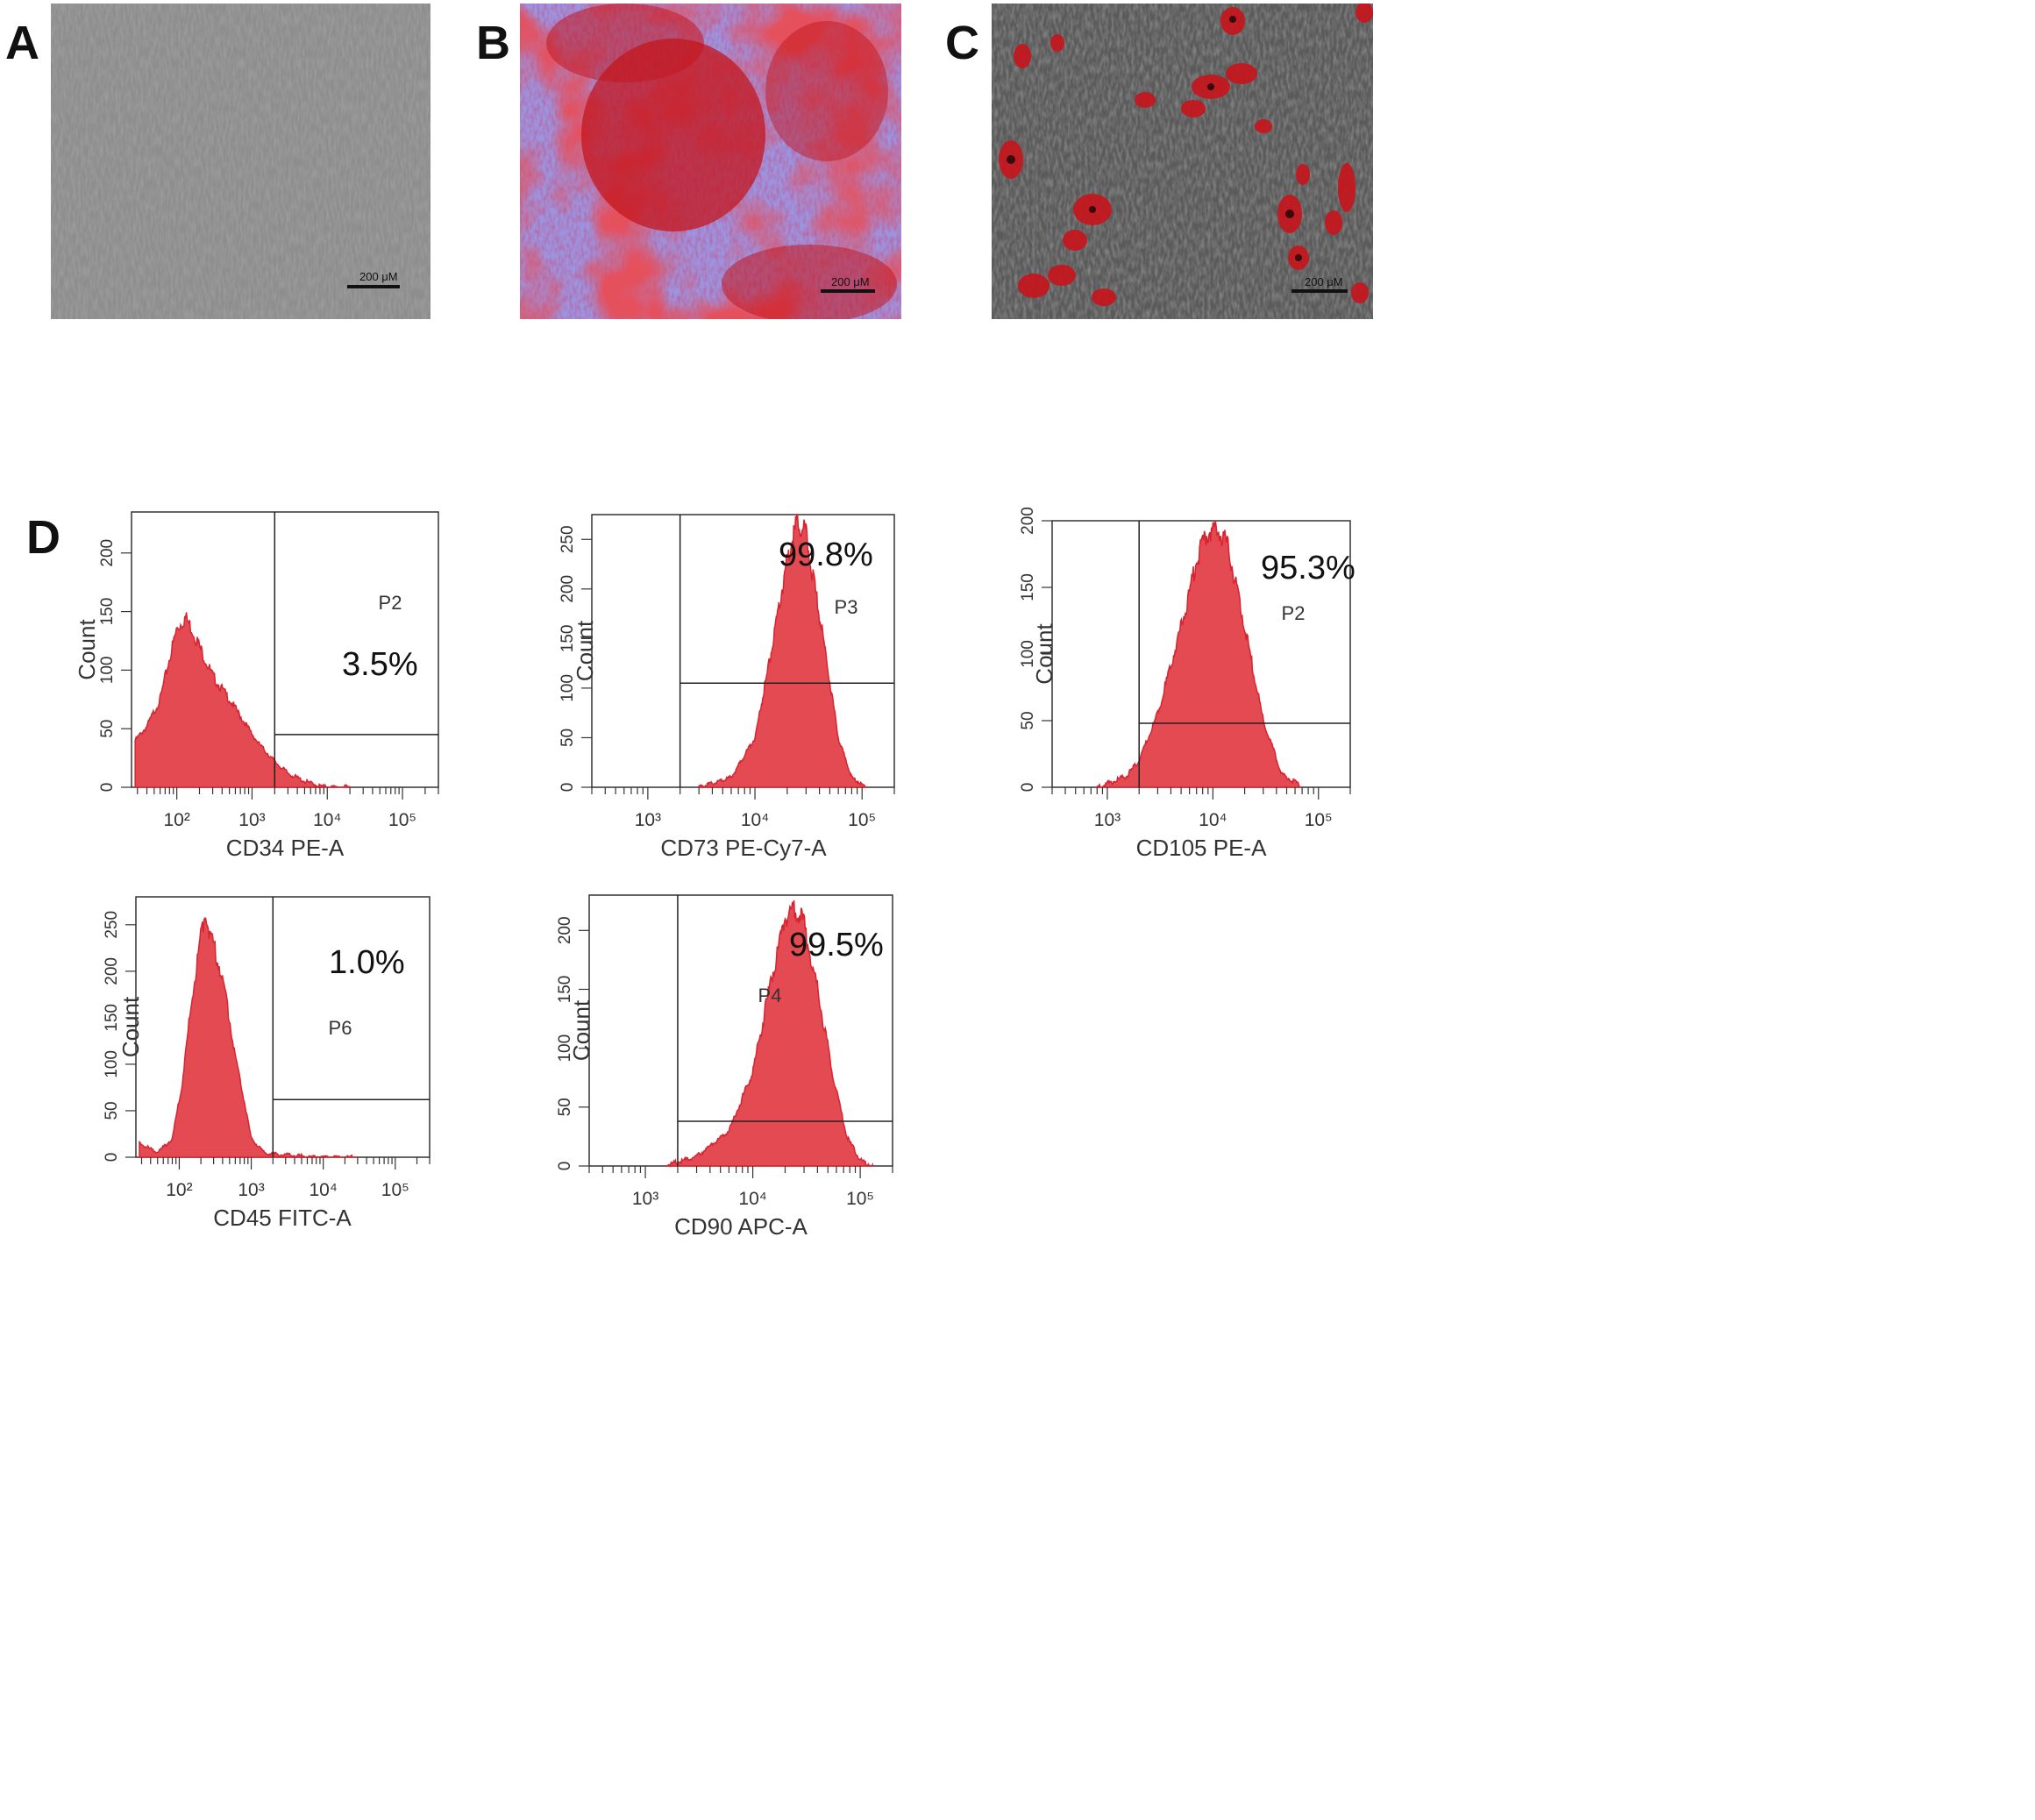 The height and width of the screenshot is (1820, 2035). Describe the element at coordinates (340, 1028) in the screenshot. I see `gate-name: P6` at that location.